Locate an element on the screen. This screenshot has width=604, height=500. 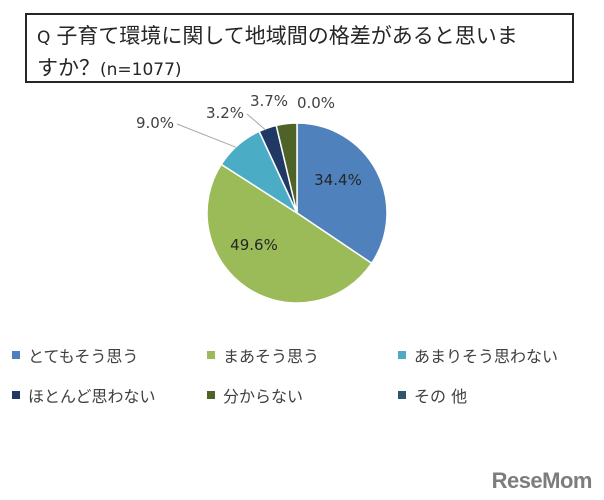
data-label: 3.2% is located at coordinates (225, 113).